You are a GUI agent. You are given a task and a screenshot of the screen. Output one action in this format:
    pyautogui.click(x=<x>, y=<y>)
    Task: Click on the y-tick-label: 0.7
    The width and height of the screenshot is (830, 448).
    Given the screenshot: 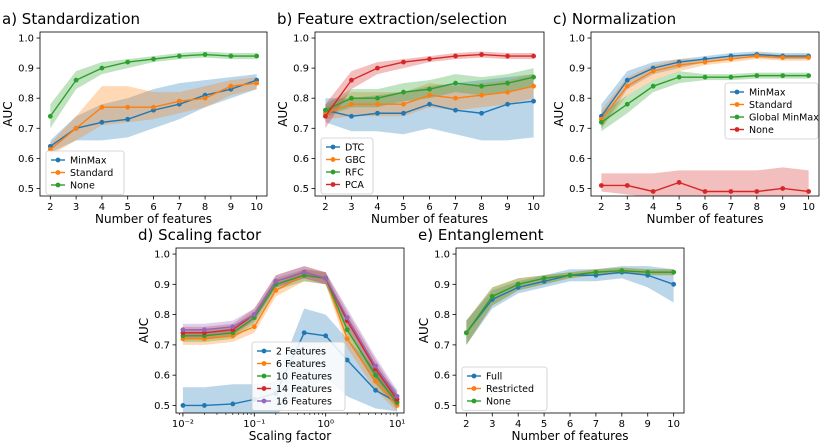 What is the action you would take?
    pyautogui.click(x=301, y=129)
    